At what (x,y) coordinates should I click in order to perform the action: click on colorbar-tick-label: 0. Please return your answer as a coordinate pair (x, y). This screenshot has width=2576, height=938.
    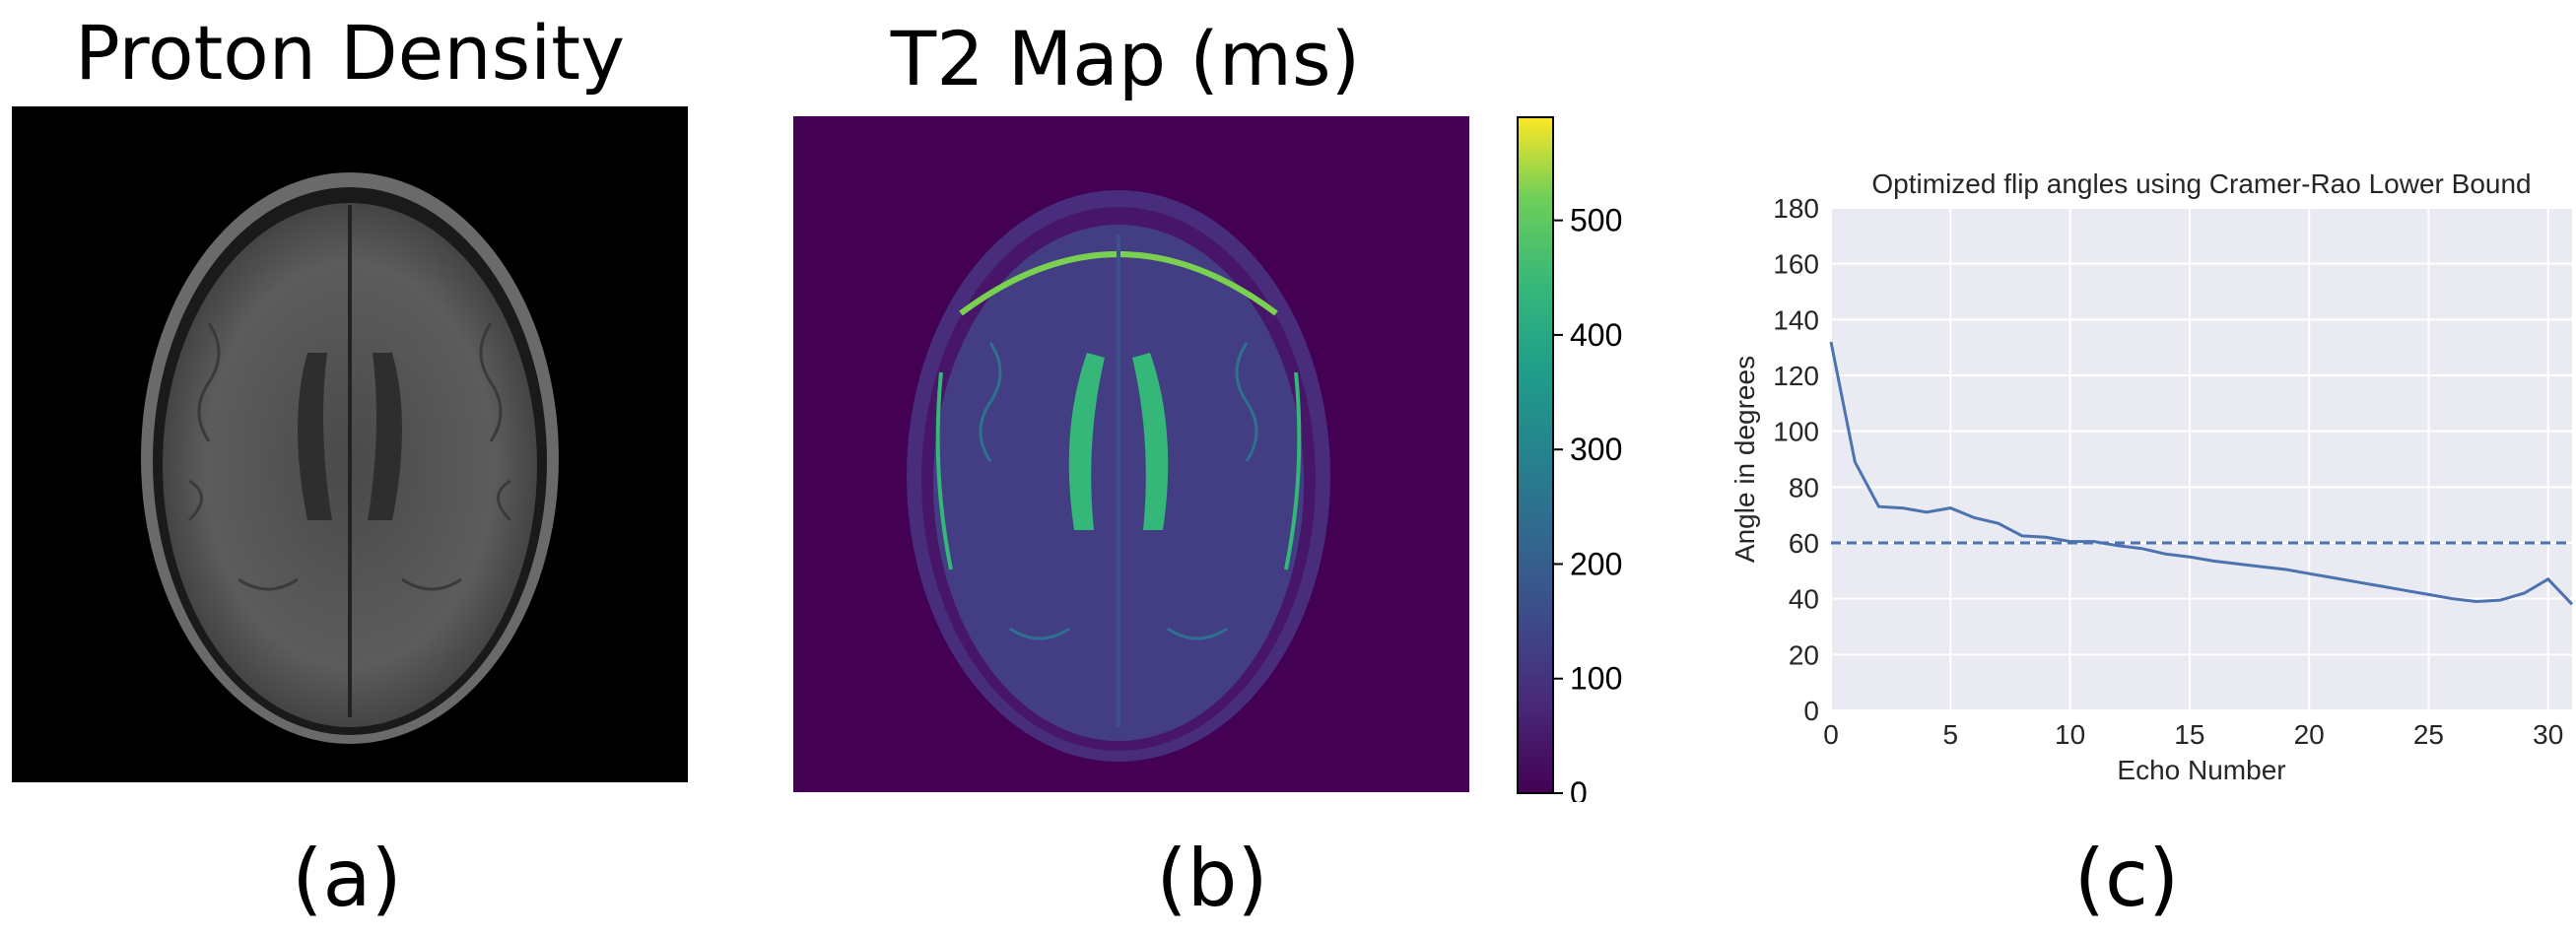
    Looking at the image, I should click on (1579, 788).